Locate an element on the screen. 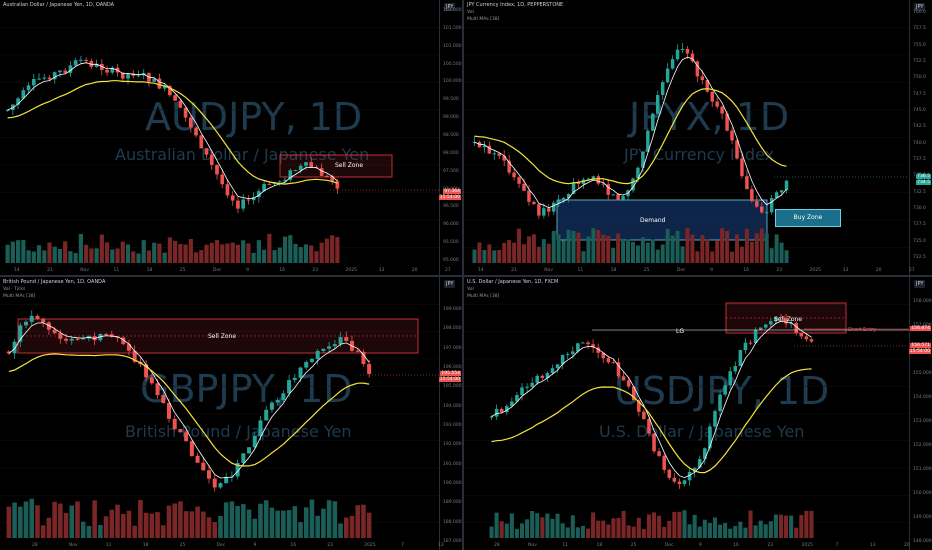 Image resolution: width=932 pixels, height=550 pixels. price-tick: 722.5 is located at coordinates (919, 257).